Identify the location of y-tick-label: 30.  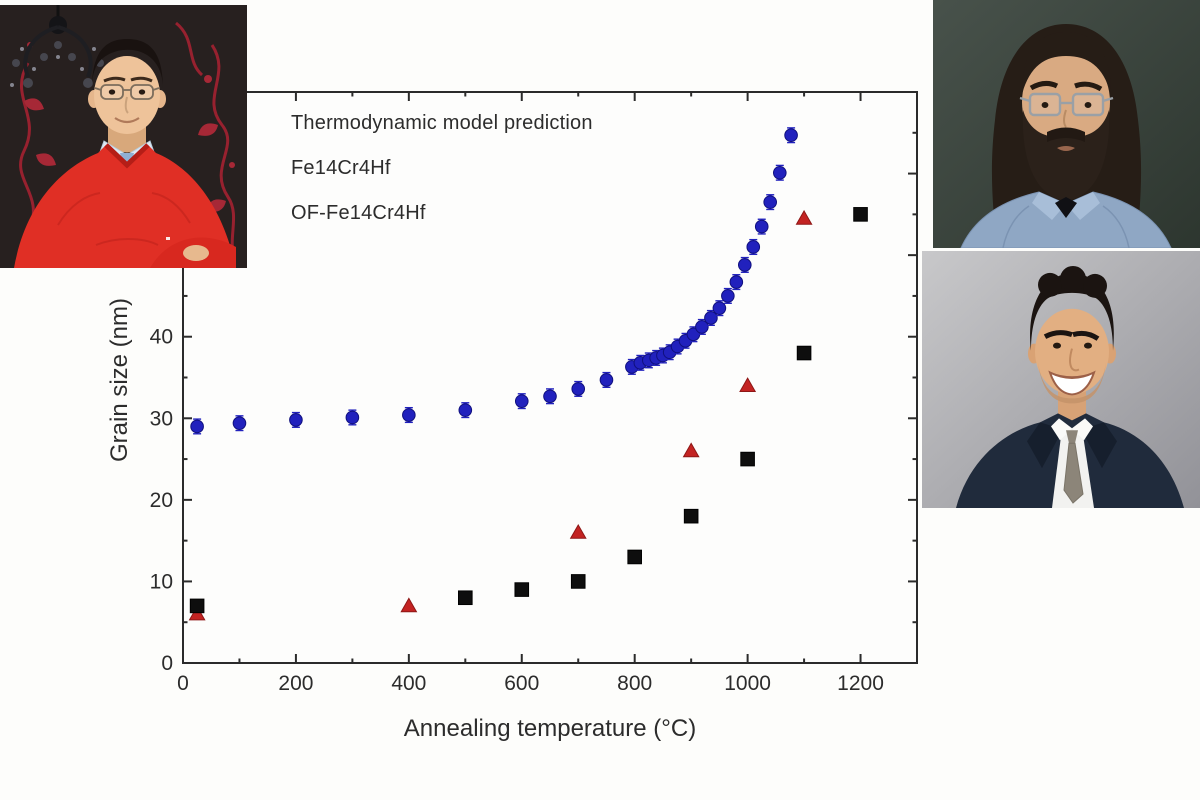
(161, 418).